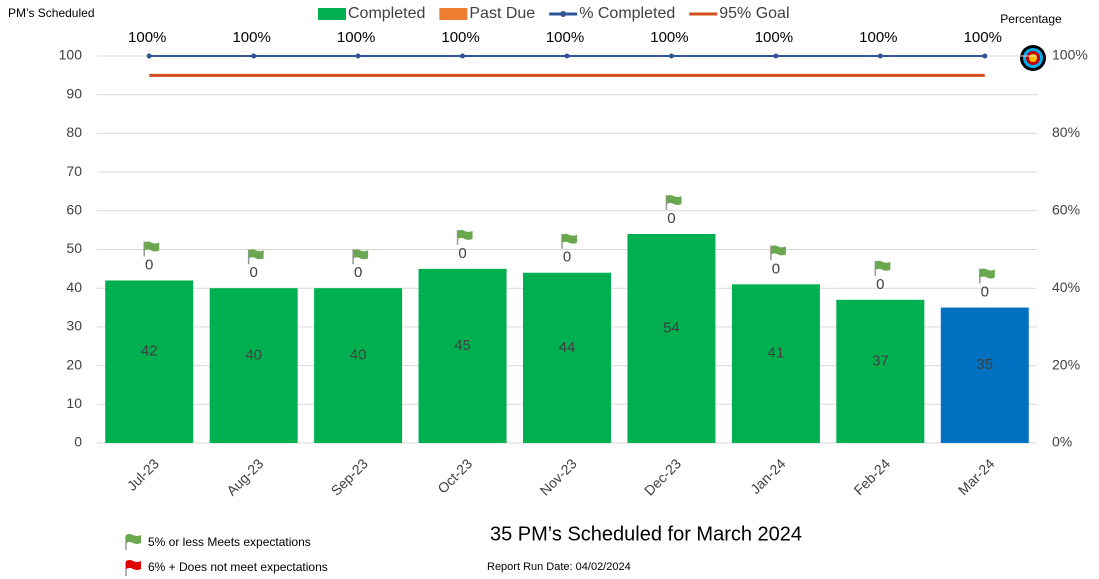 The width and height of the screenshot is (1099, 579). What do you see at coordinates (133, 555) in the screenshot?
I see `note-flag` at bounding box center [133, 555].